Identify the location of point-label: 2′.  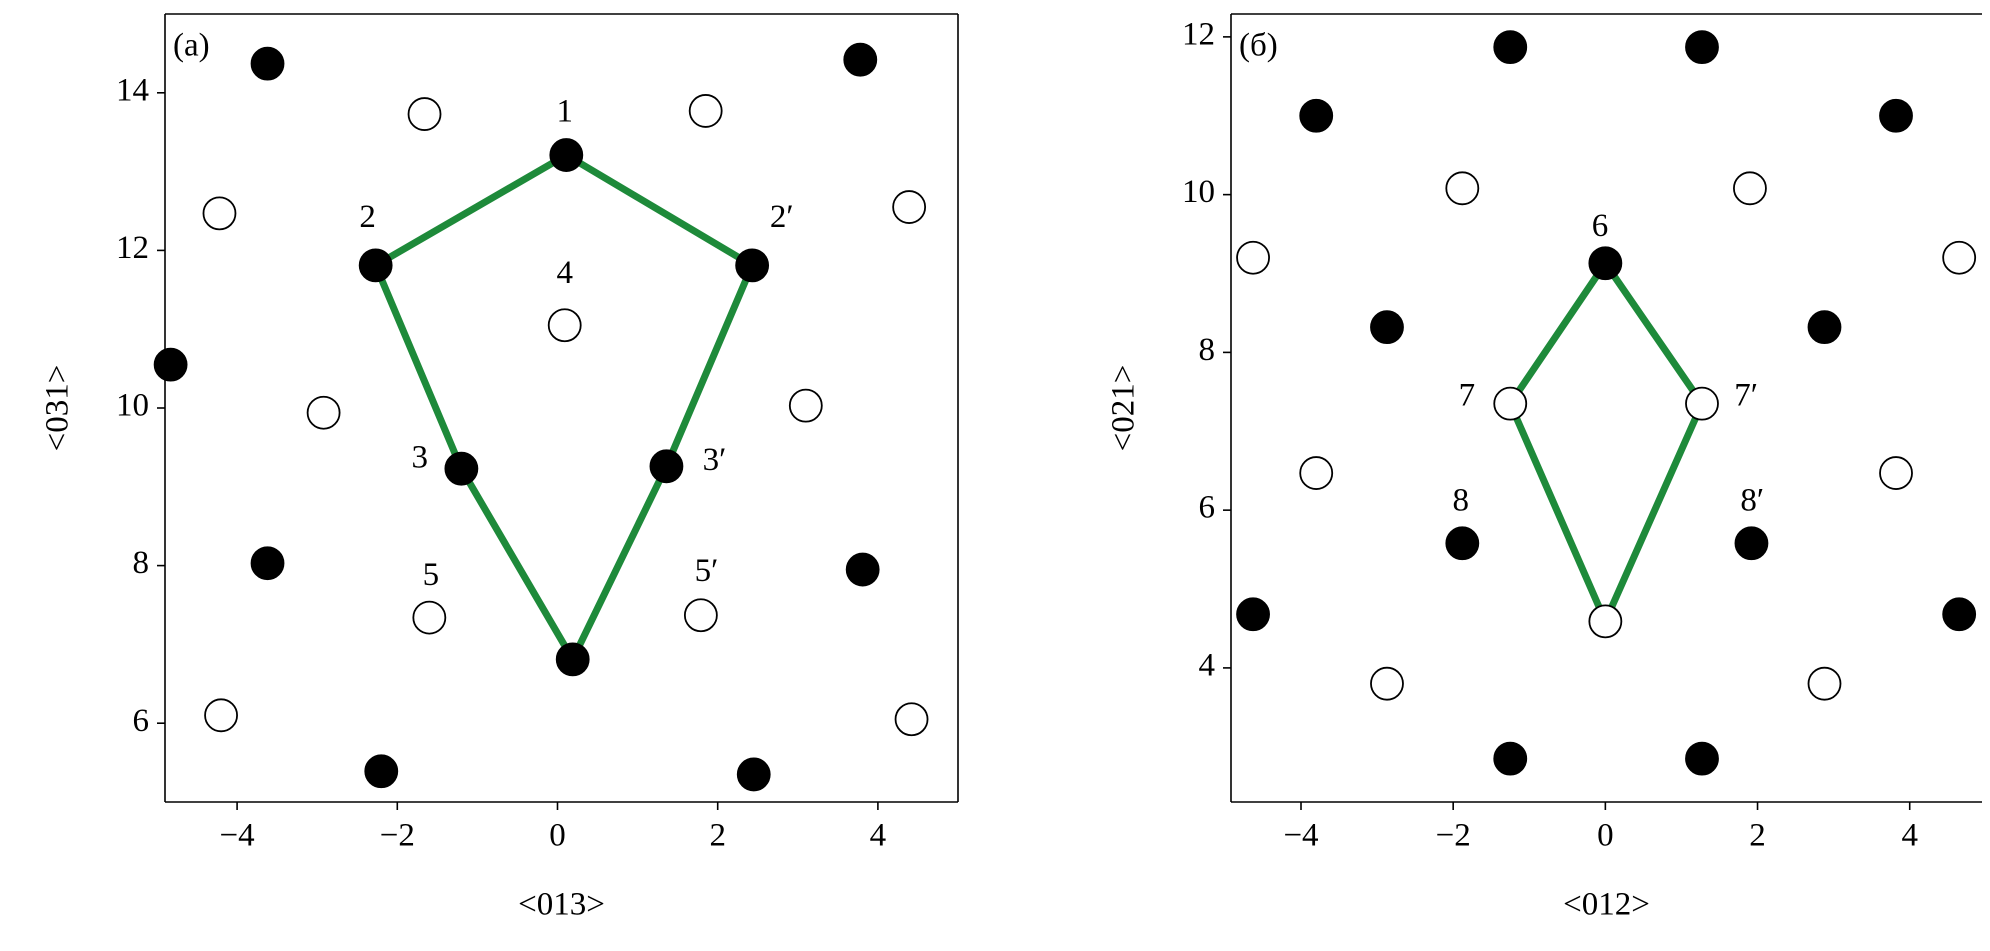
(782, 217).